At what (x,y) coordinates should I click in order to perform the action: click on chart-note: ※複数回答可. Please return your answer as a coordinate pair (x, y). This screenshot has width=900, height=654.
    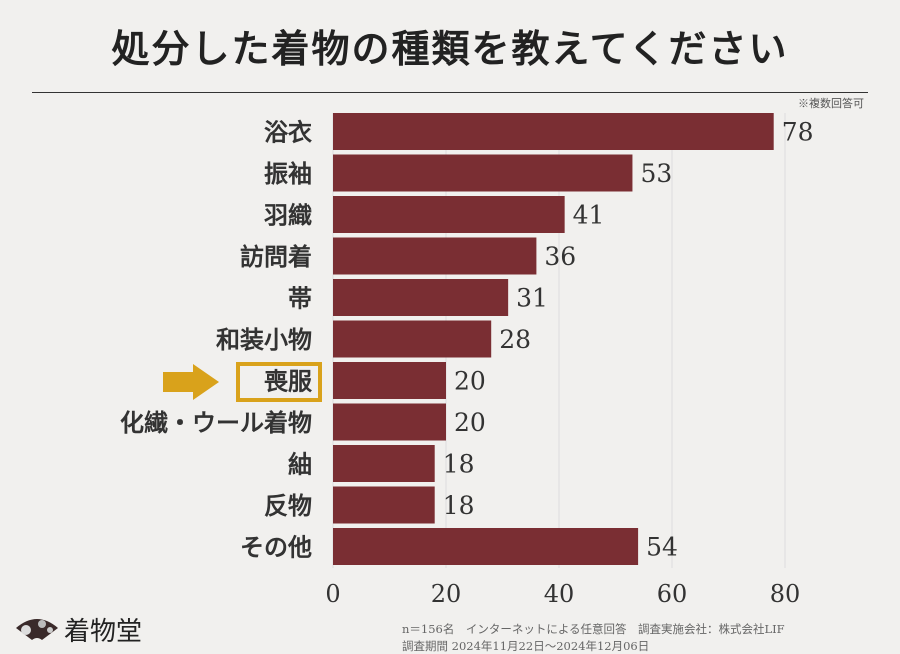
    Looking at the image, I should click on (831, 103).